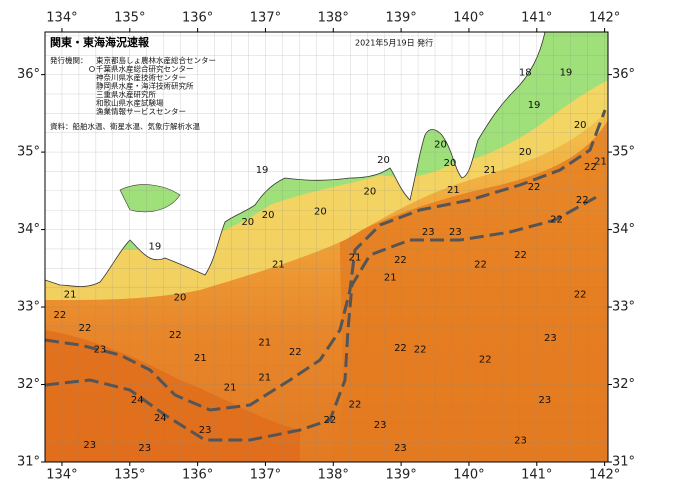  I want to click on publisher: 千葉県水産総合研究センター, so click(145, 69).